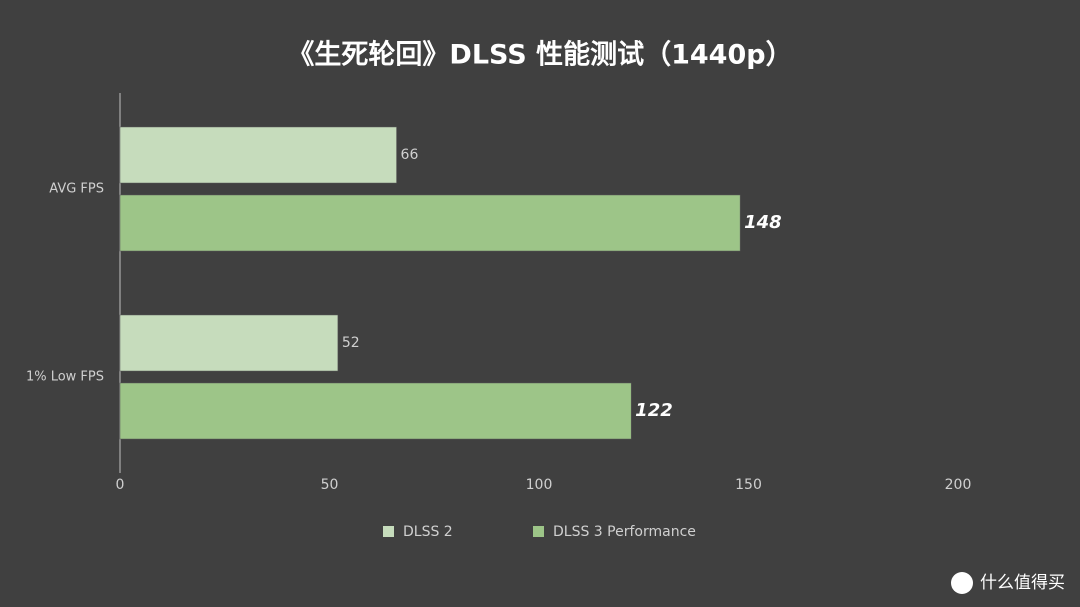  What do you see at coordinates (65, 377) in the screenshot?
I see `y-tick-label: 1% Low FPS` at bounding box center [65, 377].